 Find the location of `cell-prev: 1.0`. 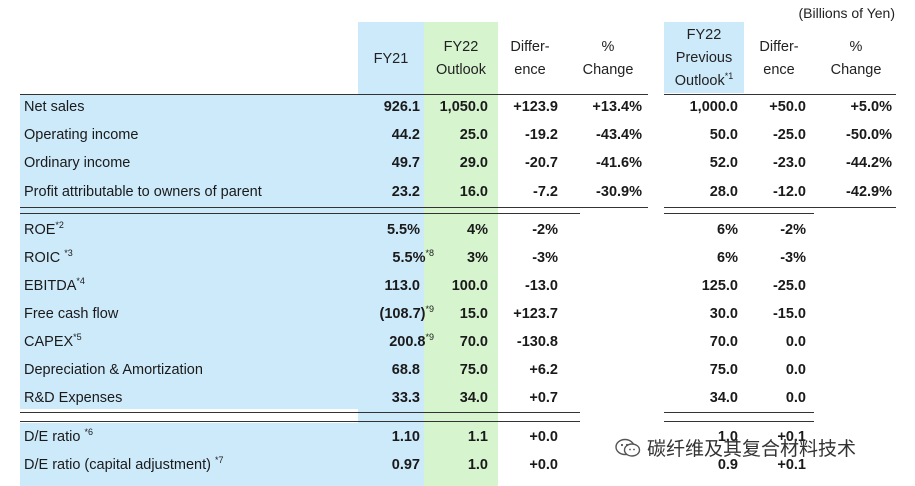

cell-prev: 1.0 is located at coordinates (701, 437).